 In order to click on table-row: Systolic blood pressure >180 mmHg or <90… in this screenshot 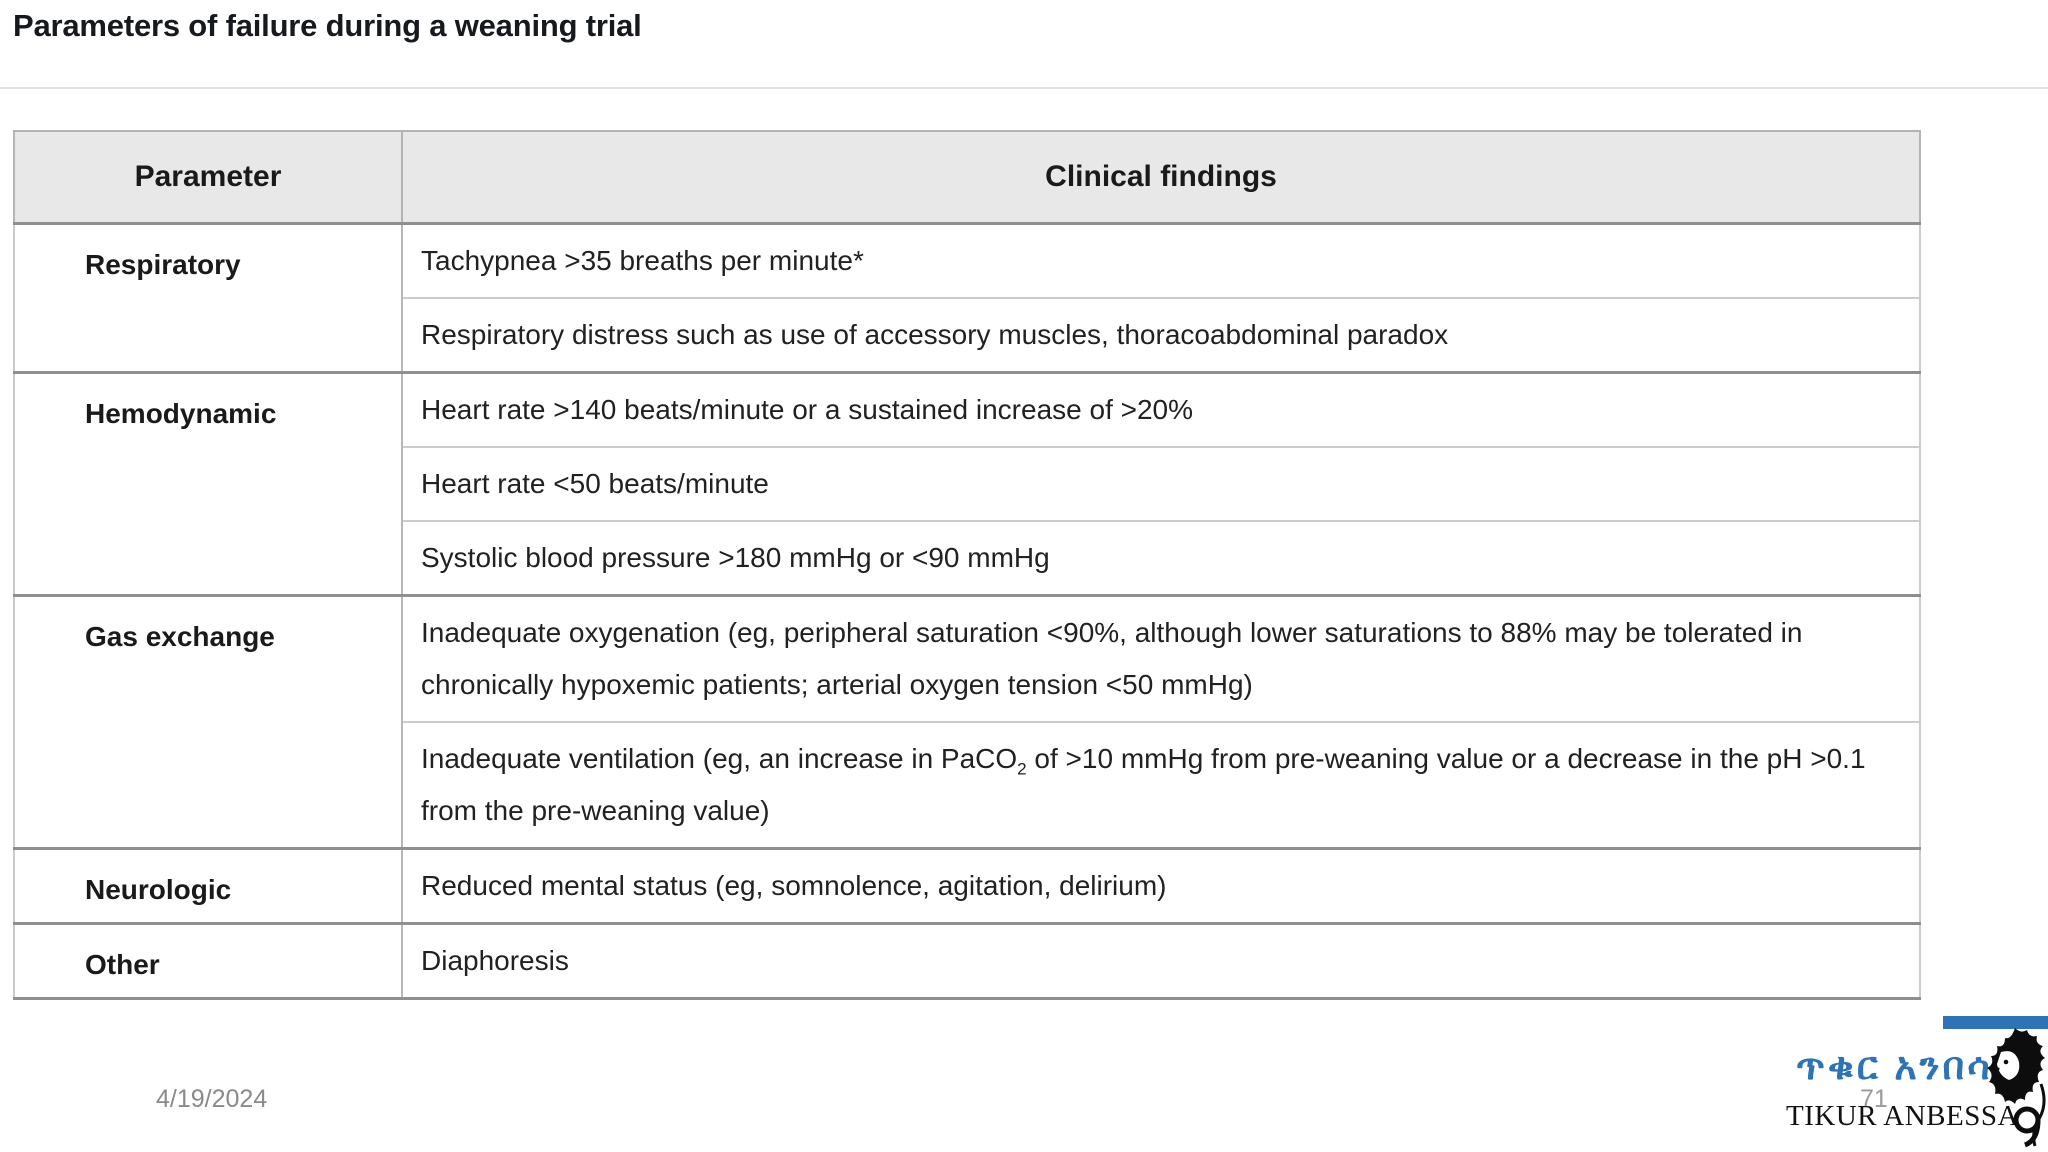, I will do `click(967, 558)`.